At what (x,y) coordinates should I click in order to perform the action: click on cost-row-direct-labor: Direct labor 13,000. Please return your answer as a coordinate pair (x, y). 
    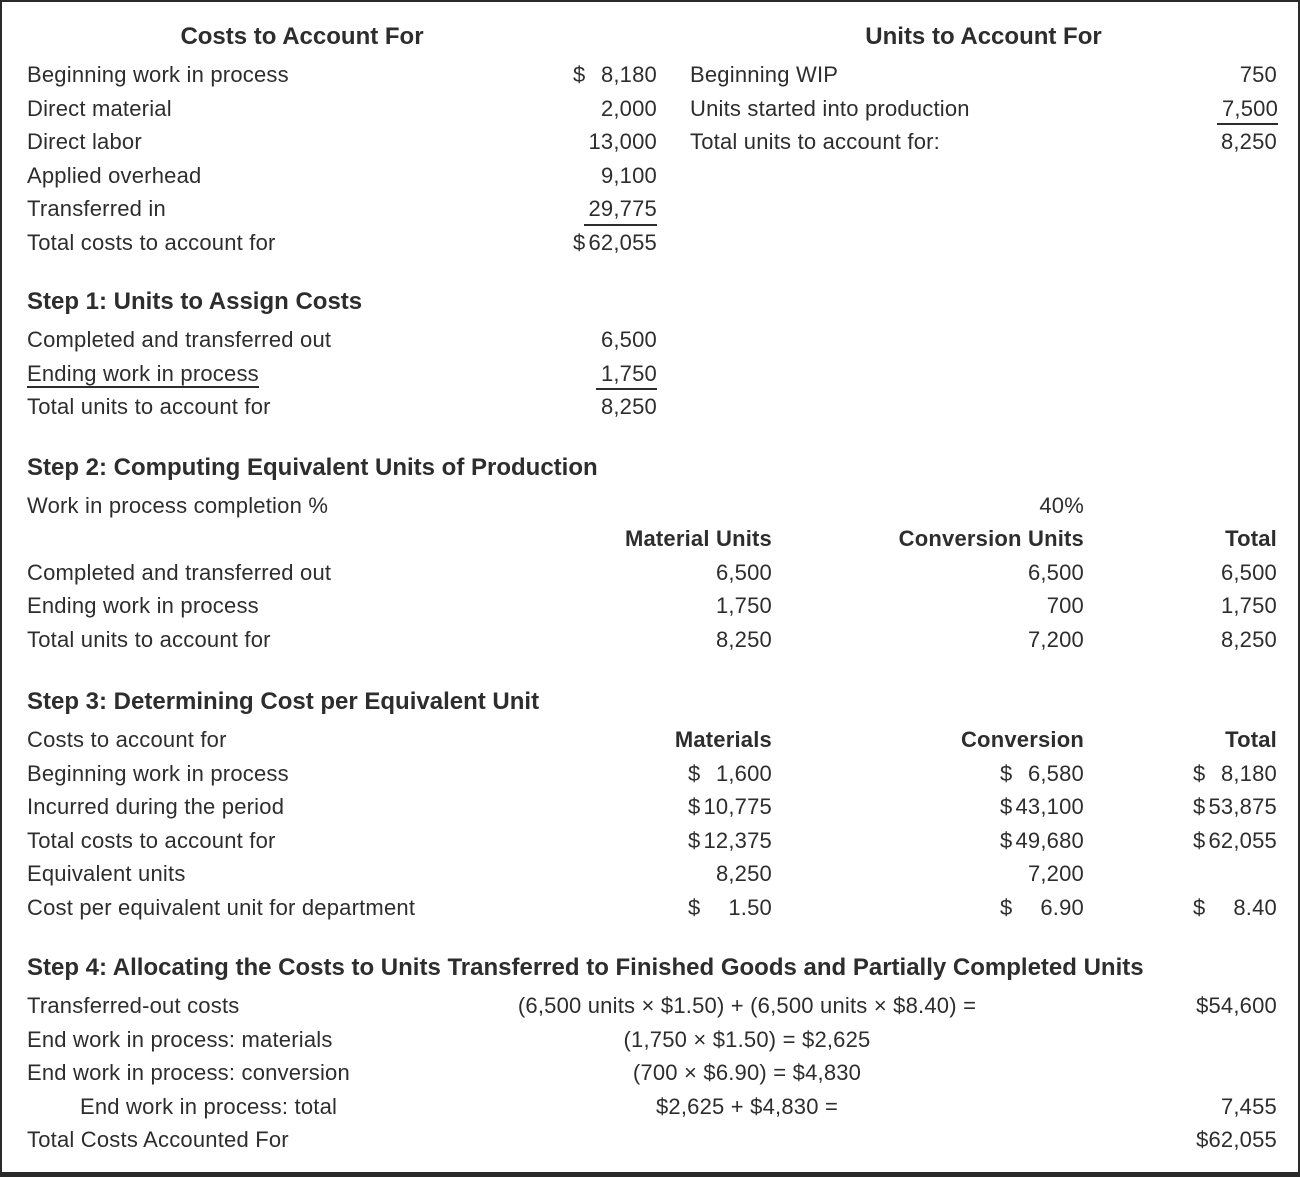
    Looking at the image, I should click on (342, 142).